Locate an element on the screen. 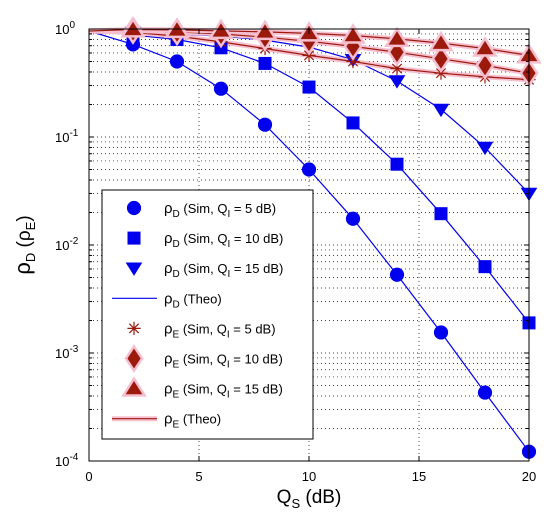  y-axis-label-paren: (ρ is located at coordinates (24, 241).